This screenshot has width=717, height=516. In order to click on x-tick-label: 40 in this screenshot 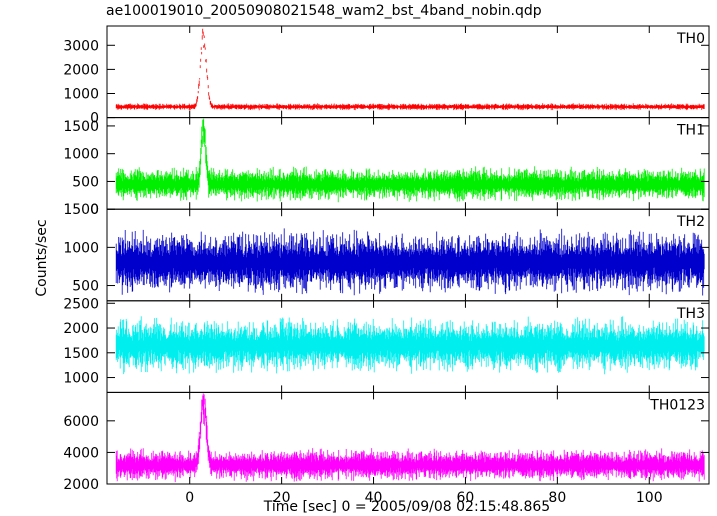, I will do `click(374, 498)`.